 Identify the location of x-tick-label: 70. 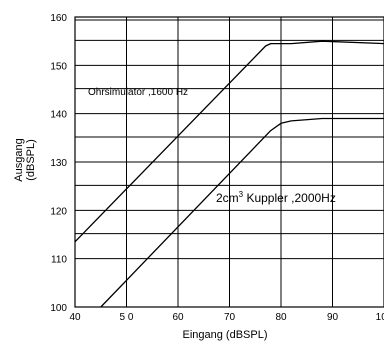
(230, 317).